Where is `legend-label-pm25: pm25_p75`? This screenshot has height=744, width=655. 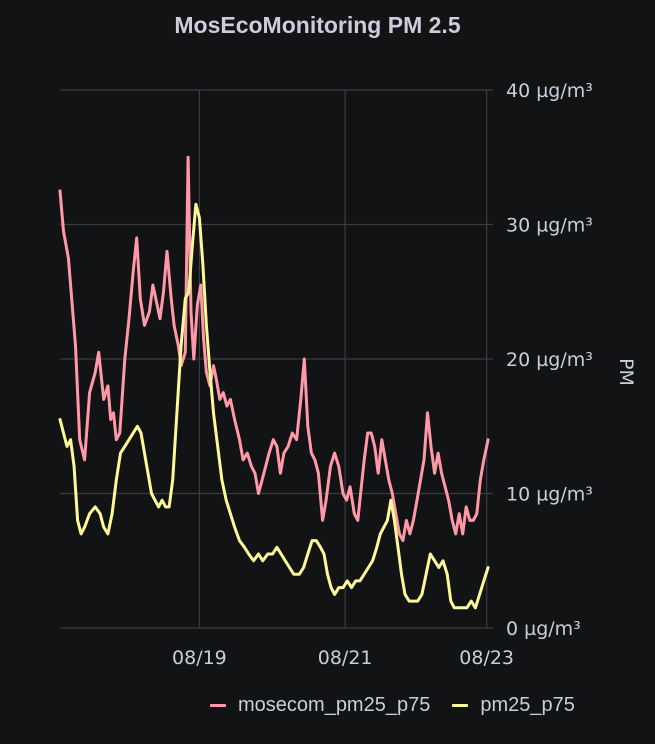
legend-label-pm25: pm25_p75 is located at coordinates (527, 704).